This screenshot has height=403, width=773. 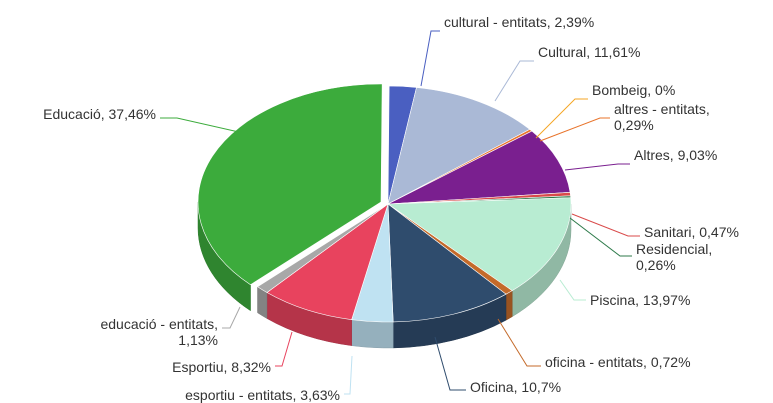 I want to click on data-label: Cultural, 11,61%, so click(x=589, y=52).